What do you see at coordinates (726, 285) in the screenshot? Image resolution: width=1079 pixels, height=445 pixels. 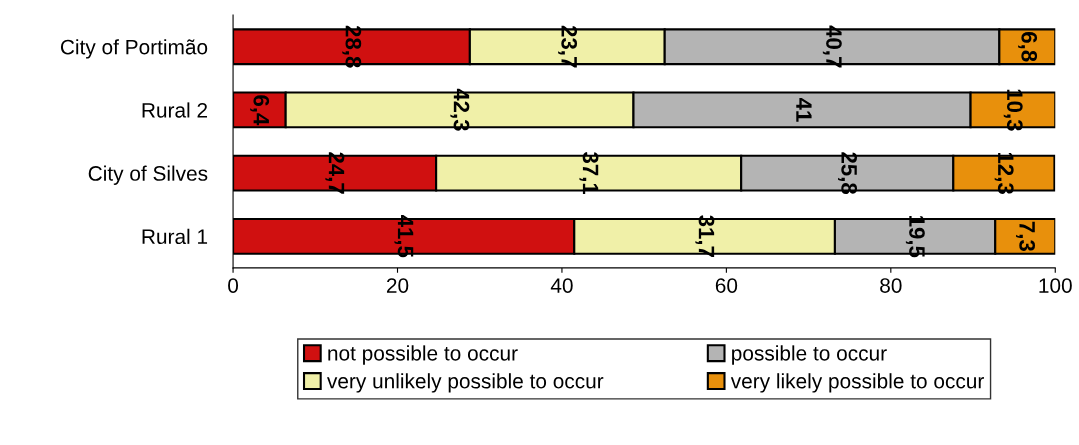 I see `x-tick-label: 60` at bounding box center [726, 285].